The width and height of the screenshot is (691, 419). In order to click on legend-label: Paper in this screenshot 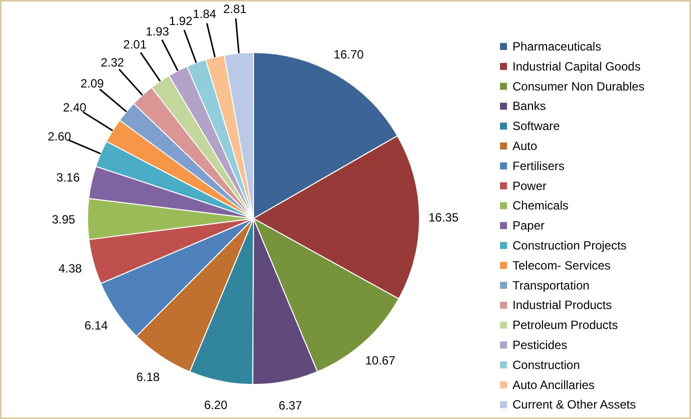, I will do `click(528, 225)`.